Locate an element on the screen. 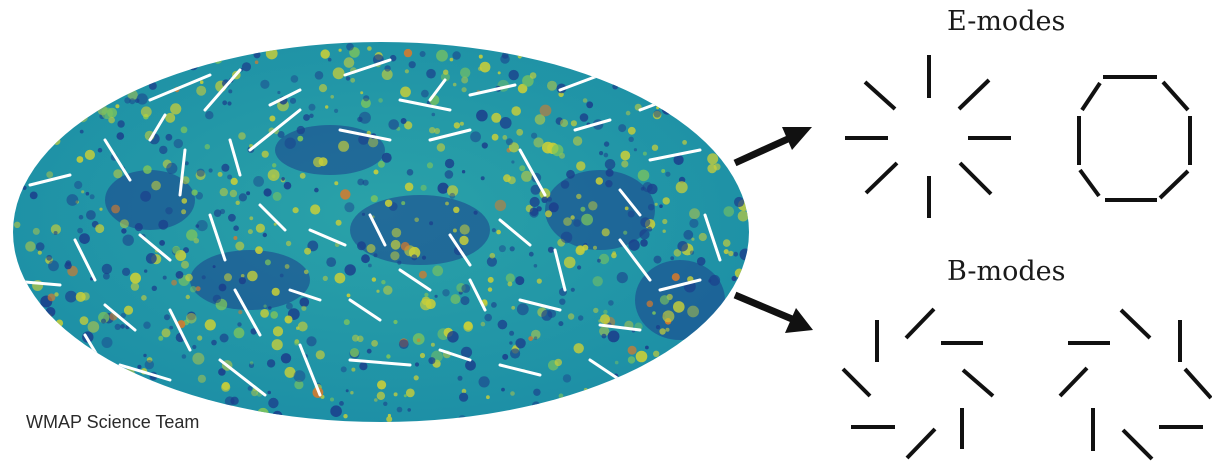  arrow-to-e-modes is located at coordinates (772, 147).